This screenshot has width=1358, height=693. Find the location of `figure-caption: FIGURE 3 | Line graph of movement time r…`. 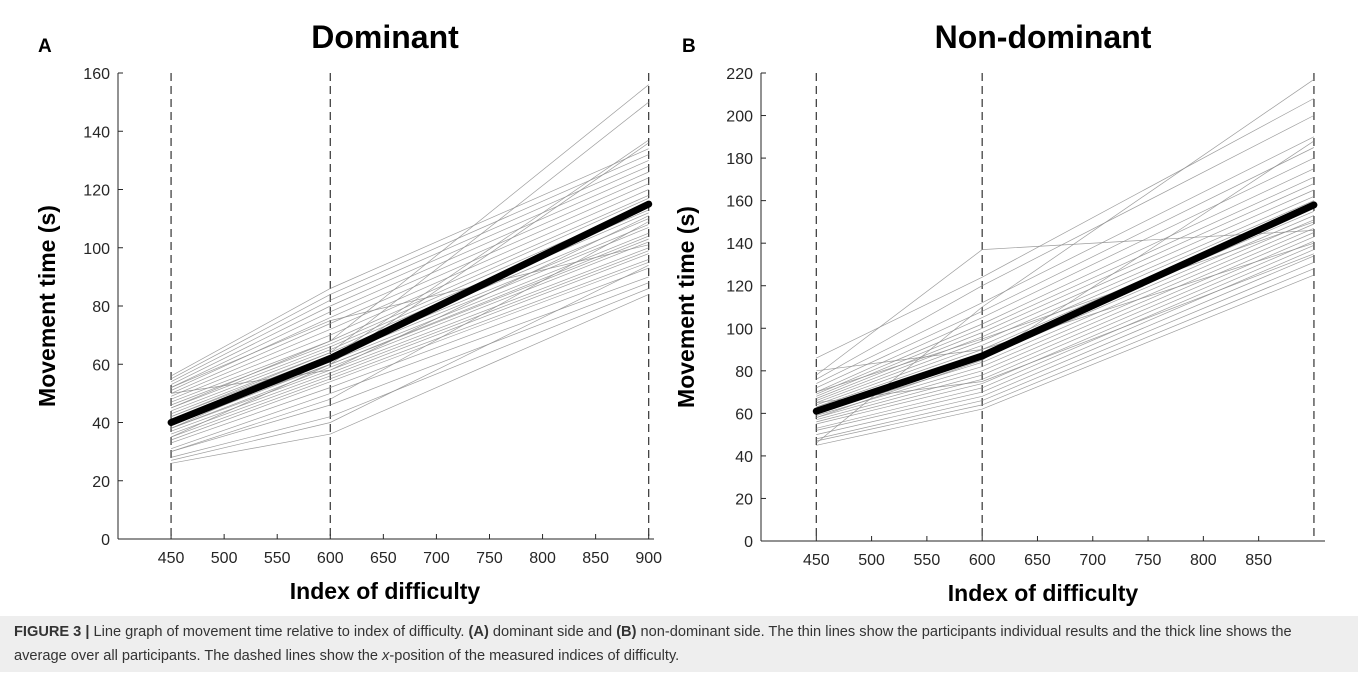

figure-caption: FIGURE 3 | Line graph of movement time r… is located at coordinates (679, 644).